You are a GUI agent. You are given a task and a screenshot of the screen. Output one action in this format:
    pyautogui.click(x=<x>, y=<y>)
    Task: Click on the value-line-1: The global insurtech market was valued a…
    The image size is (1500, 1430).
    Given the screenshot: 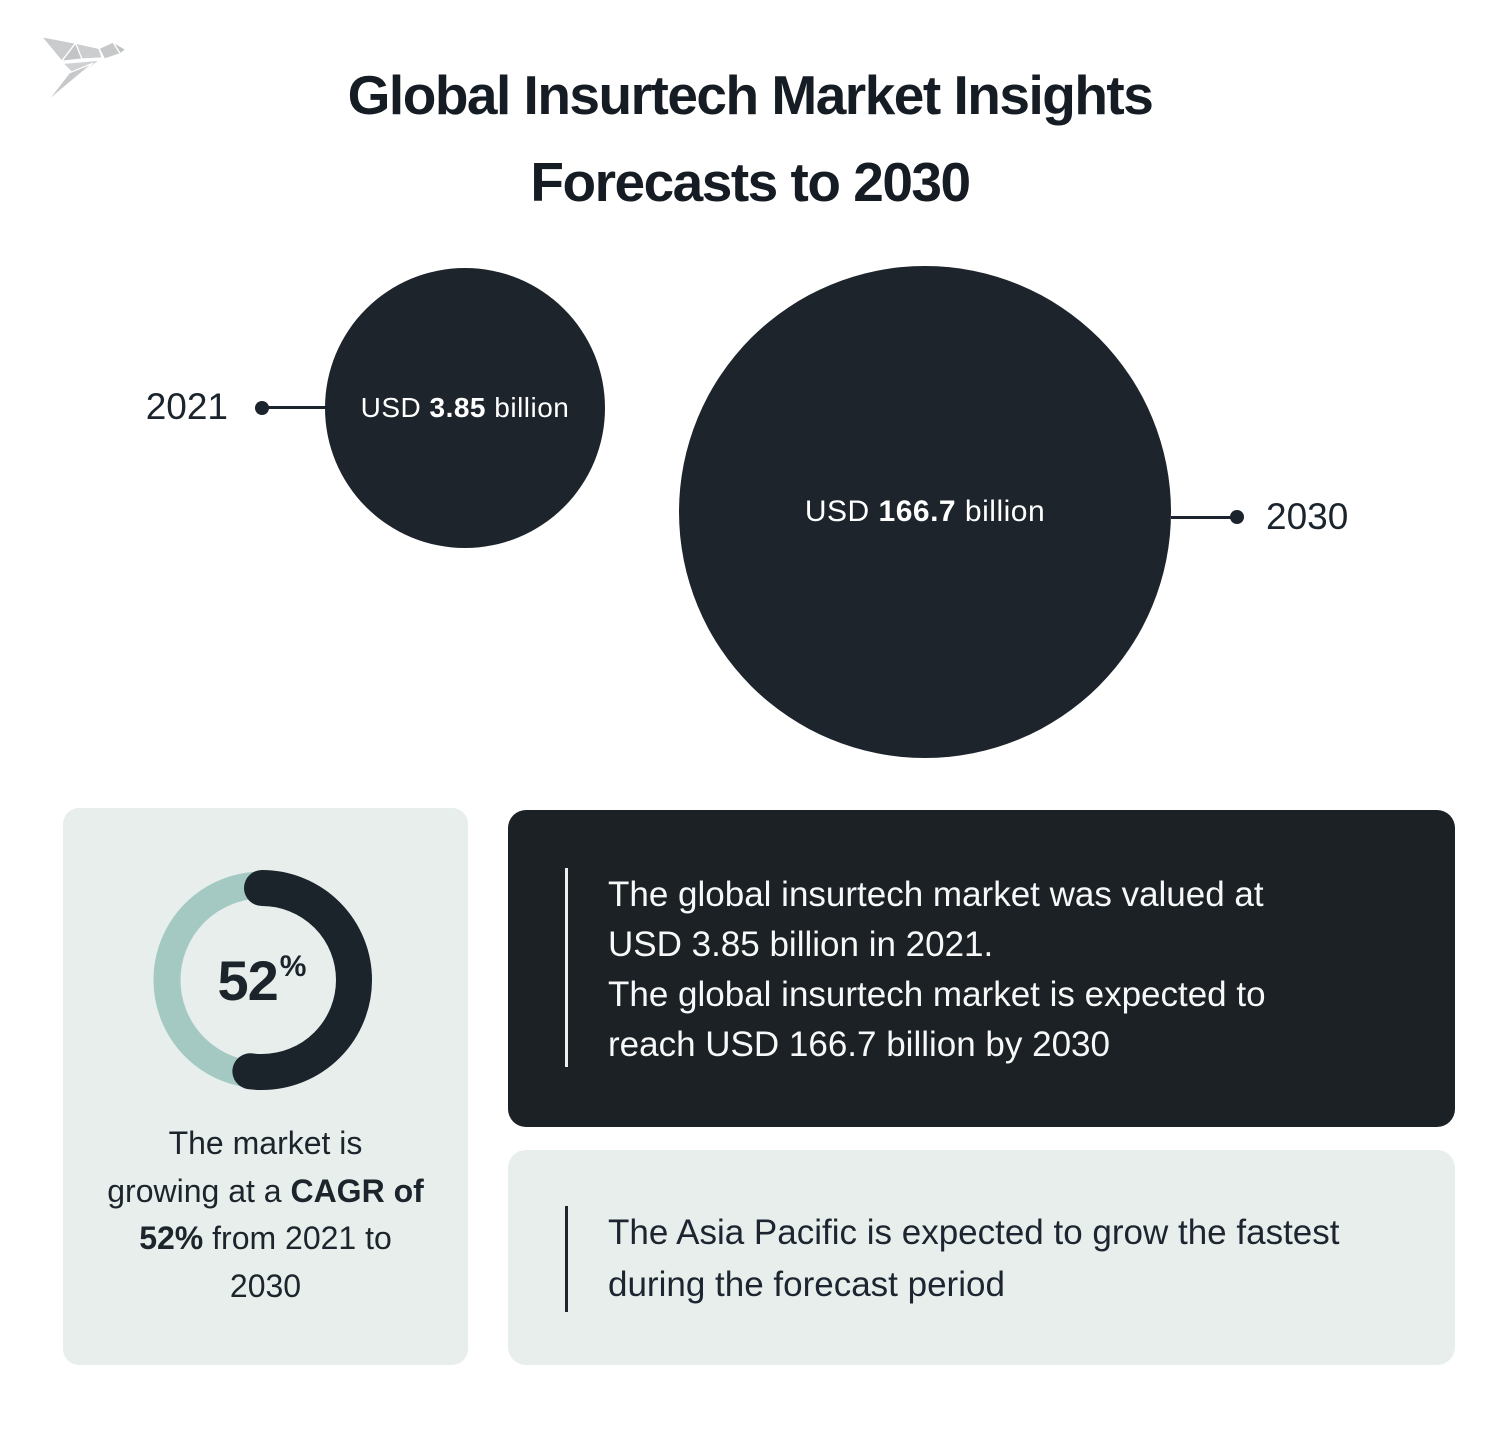 What is the action you would take?
    pyautogui.click(x=936, y=894)
    